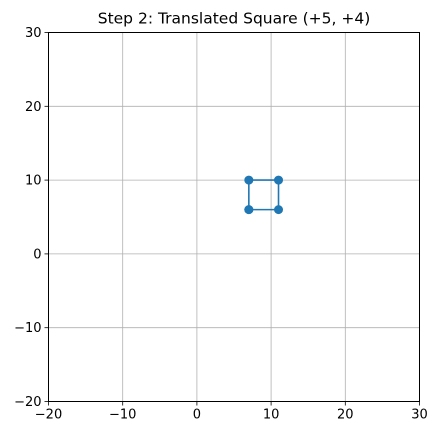 The height and width of the screenshot is (435, 437). I want to click on y-tick-label: 20, so click(33, 107).